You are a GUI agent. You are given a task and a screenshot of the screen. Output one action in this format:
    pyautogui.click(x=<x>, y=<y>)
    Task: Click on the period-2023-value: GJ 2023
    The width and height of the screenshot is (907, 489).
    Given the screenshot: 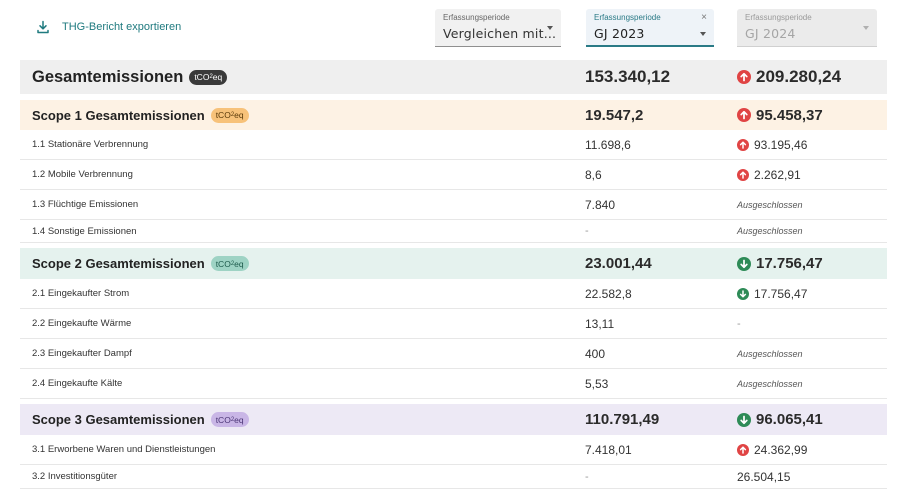 What is the action you would take?
    pyautogui.click(x=619, y=33)
    